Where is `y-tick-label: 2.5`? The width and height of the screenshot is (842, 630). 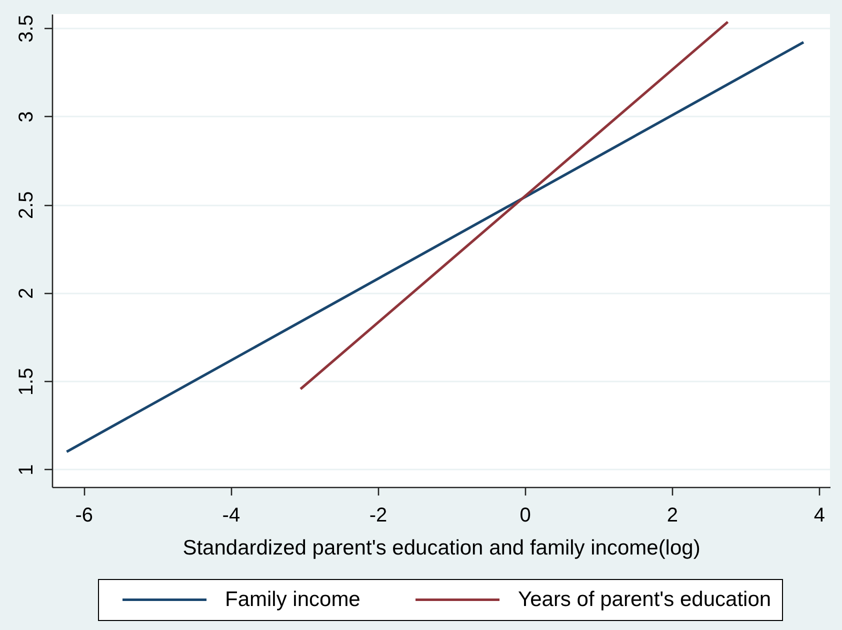
y-tick-label: 2.5 is located at coordinates (27, 205).